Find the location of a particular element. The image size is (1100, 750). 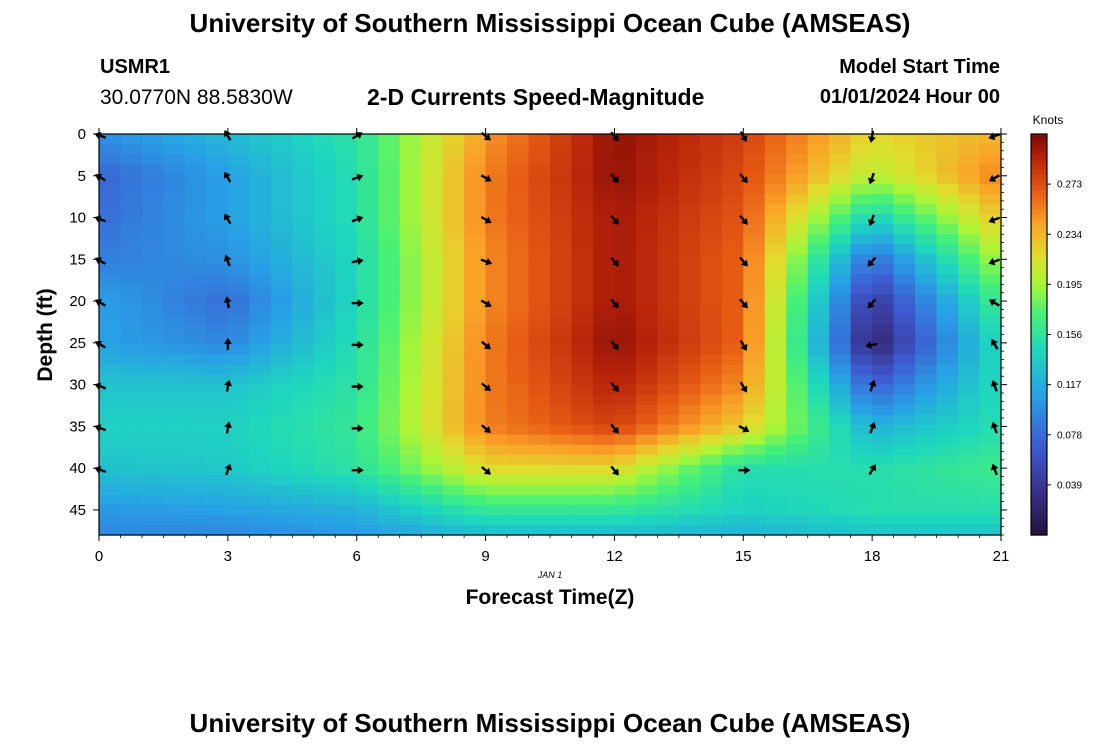

current-arrow is located at coordinates (485, 470).